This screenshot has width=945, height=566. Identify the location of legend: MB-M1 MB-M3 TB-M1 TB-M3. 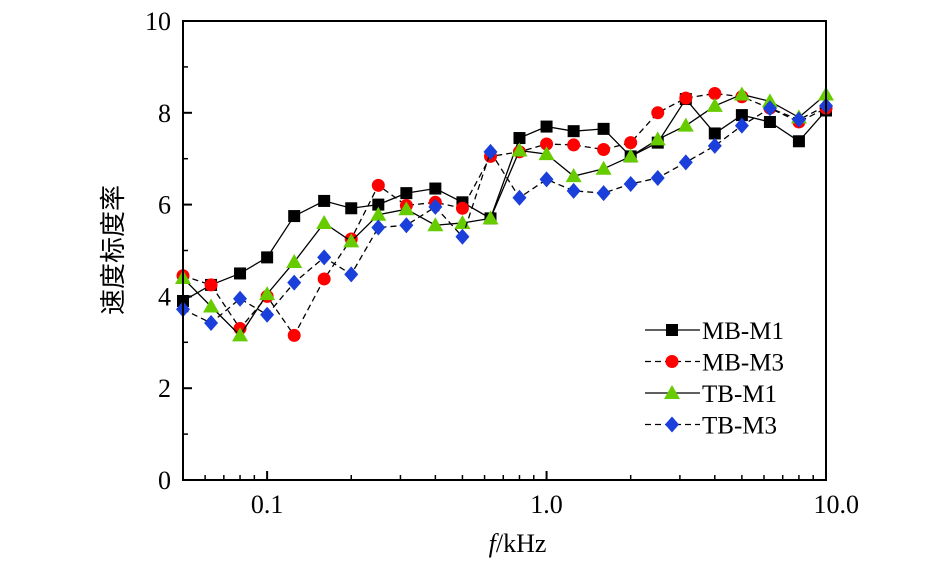
(714, 379).